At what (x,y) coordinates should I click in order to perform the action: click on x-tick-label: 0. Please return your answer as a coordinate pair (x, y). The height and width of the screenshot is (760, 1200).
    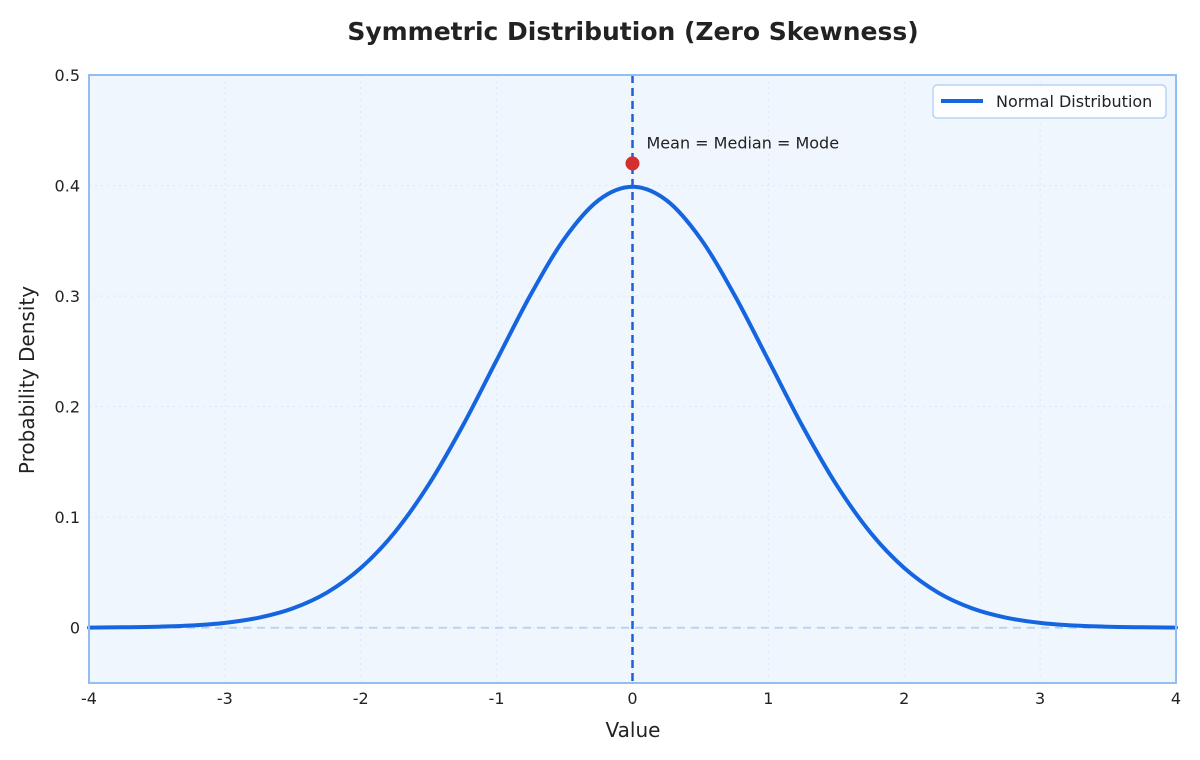
    Looking at the image, I should click on (632, 698).